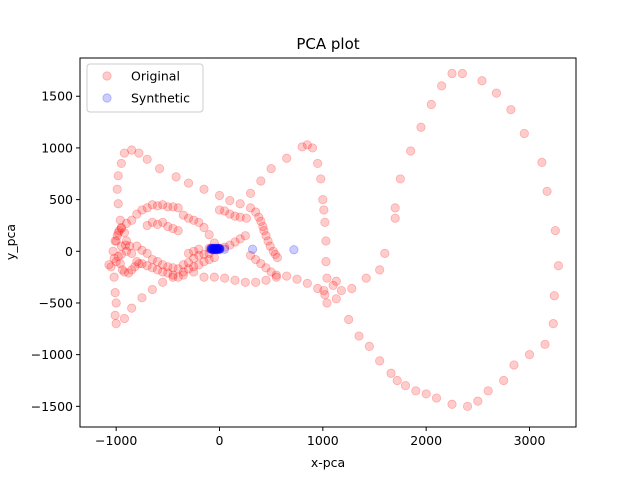 Image resolution: width=640 pixels, height=480 pixels. I want to click on legend-box, so click(145, 88).